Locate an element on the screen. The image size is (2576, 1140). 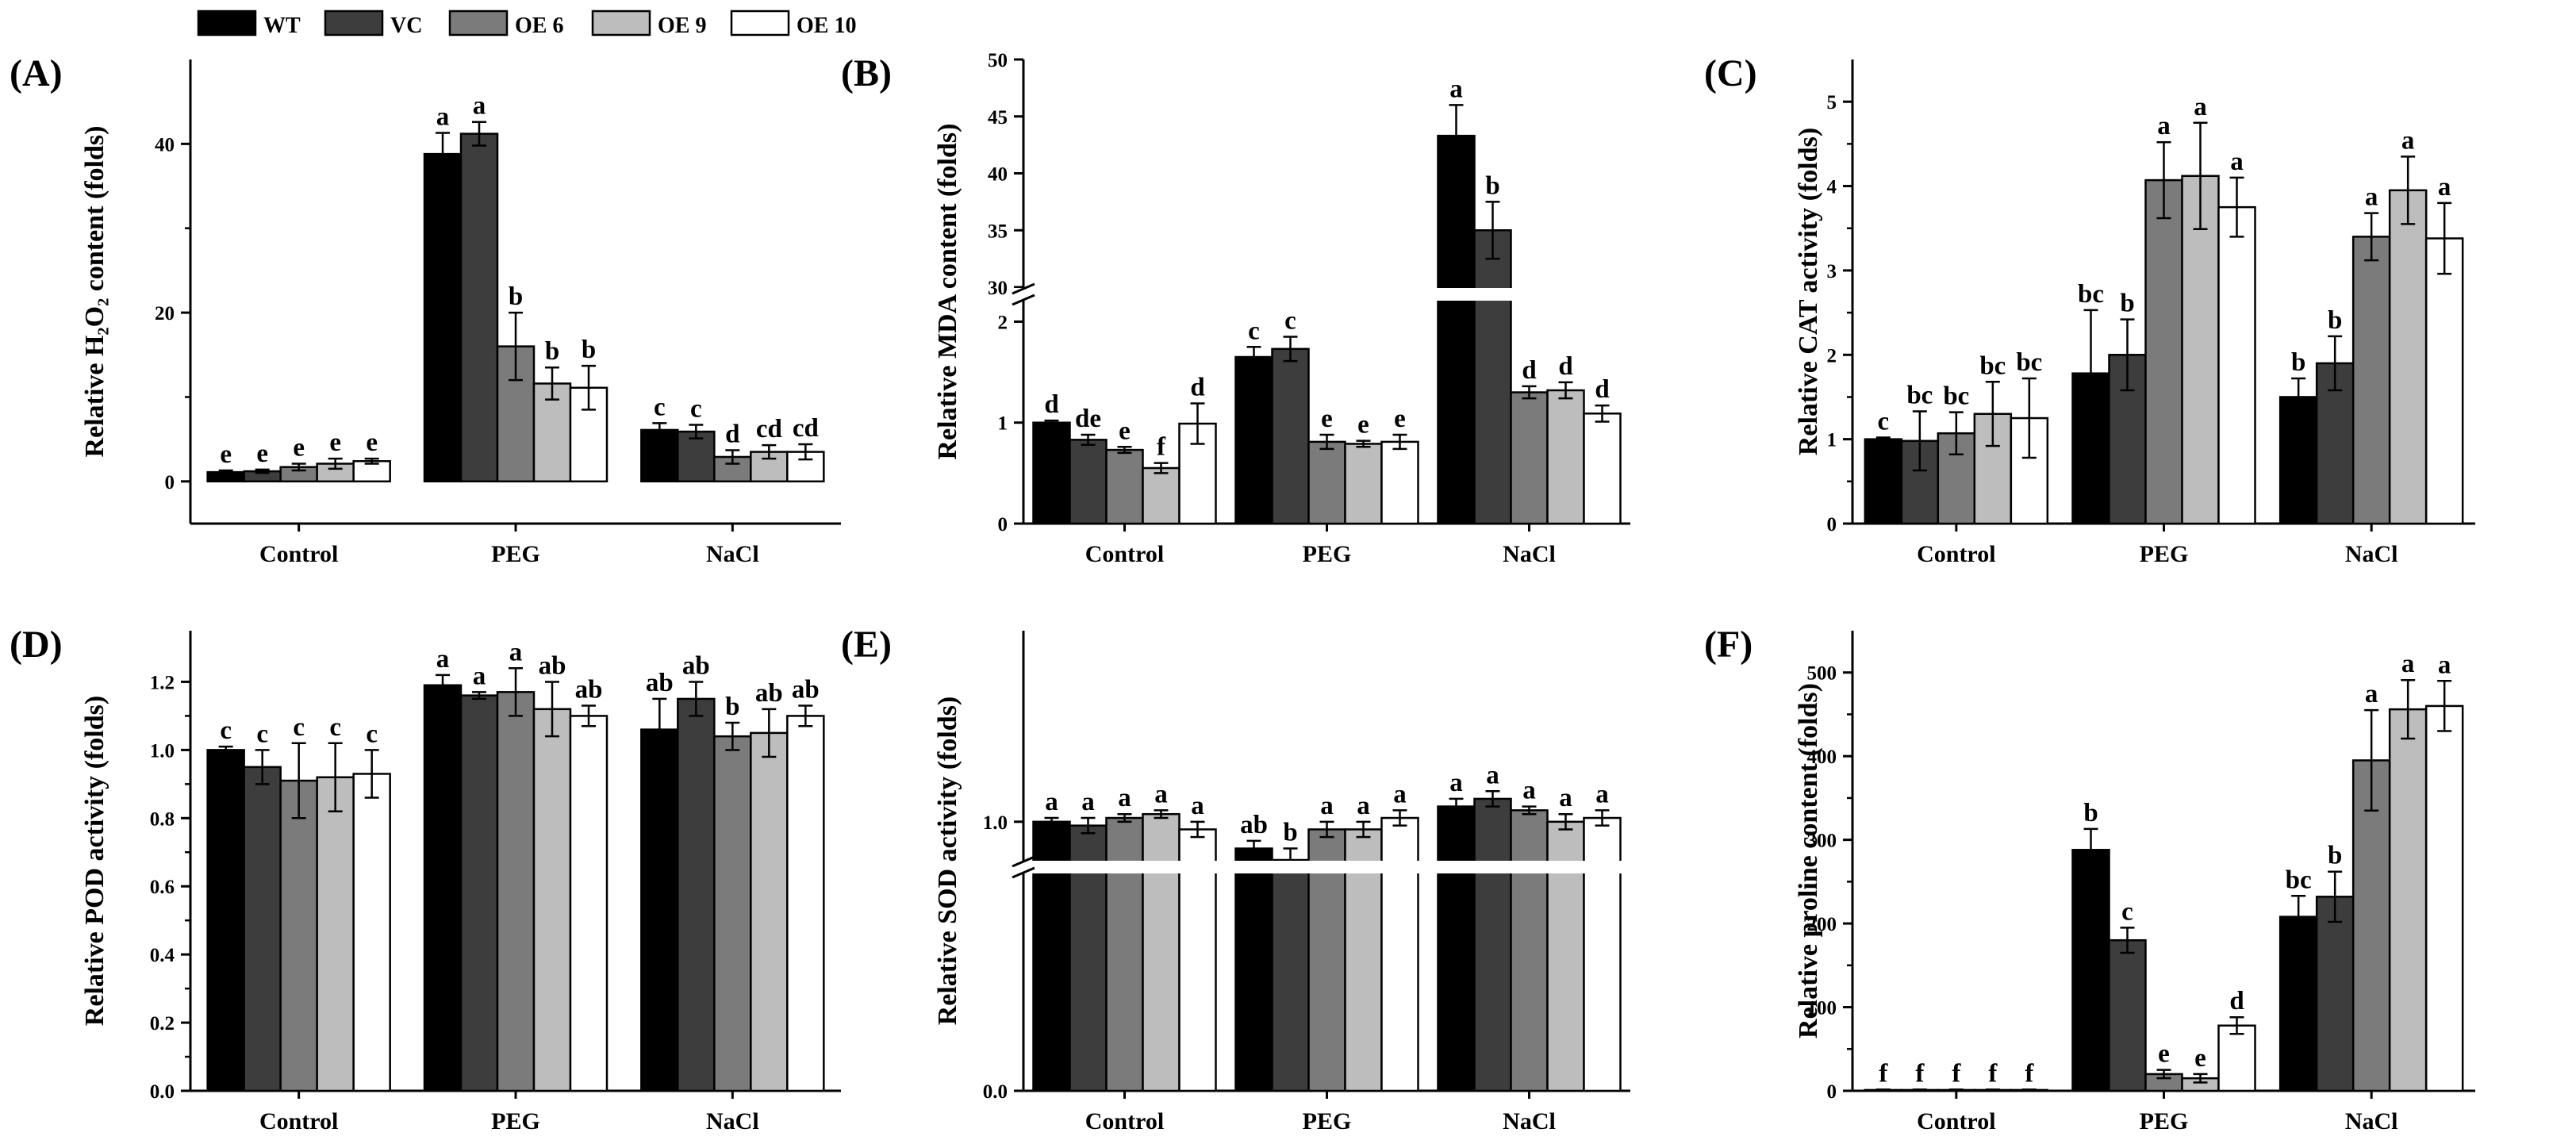
legend: WT VC OE 6 OE 9 OE 10 is located at coordinates (526, 24).